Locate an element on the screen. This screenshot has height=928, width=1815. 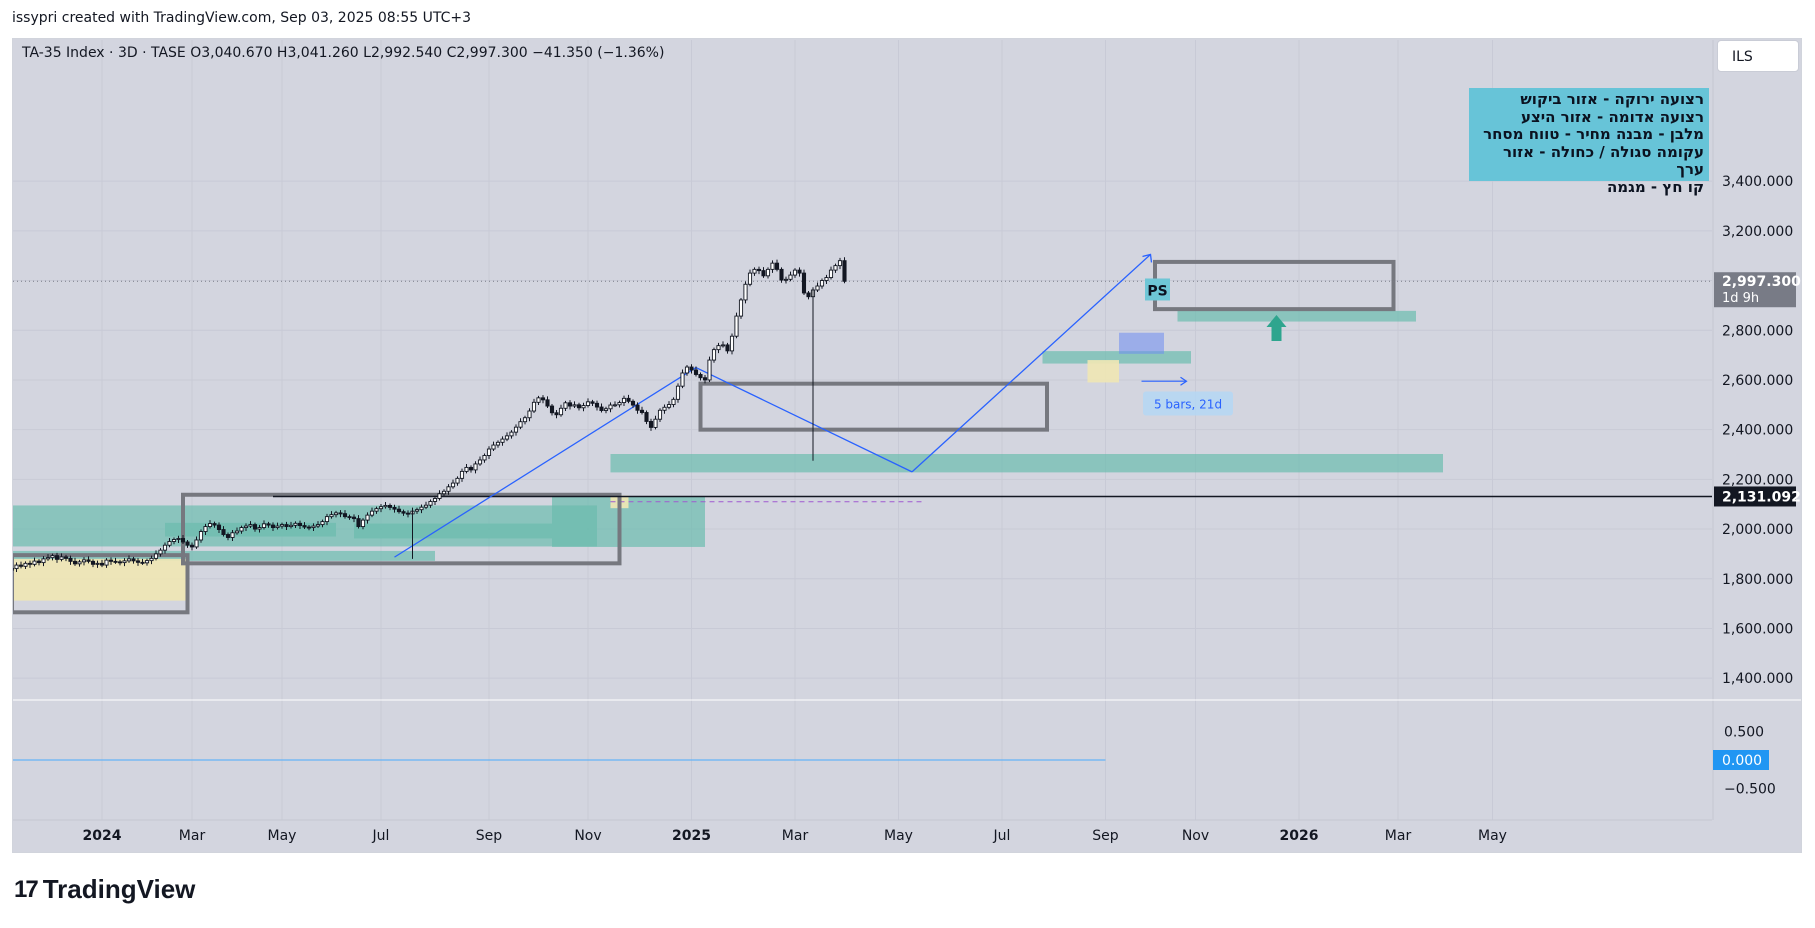
tradingview-mark-icon: 17 is located at coordinates (26, 889).